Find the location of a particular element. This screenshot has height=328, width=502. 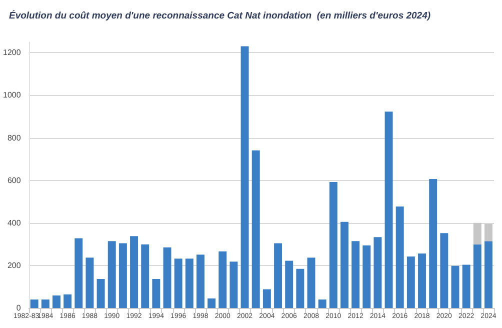

y-tick-label: 800 is located at coordinates (14, 137).